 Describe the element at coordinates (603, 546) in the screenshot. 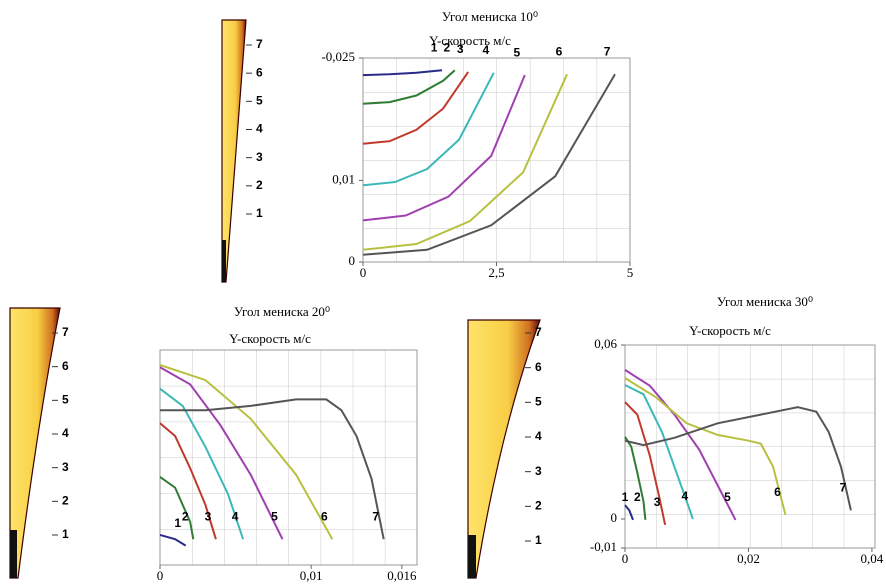

I see `y-tick-label: -0,01` at that location.